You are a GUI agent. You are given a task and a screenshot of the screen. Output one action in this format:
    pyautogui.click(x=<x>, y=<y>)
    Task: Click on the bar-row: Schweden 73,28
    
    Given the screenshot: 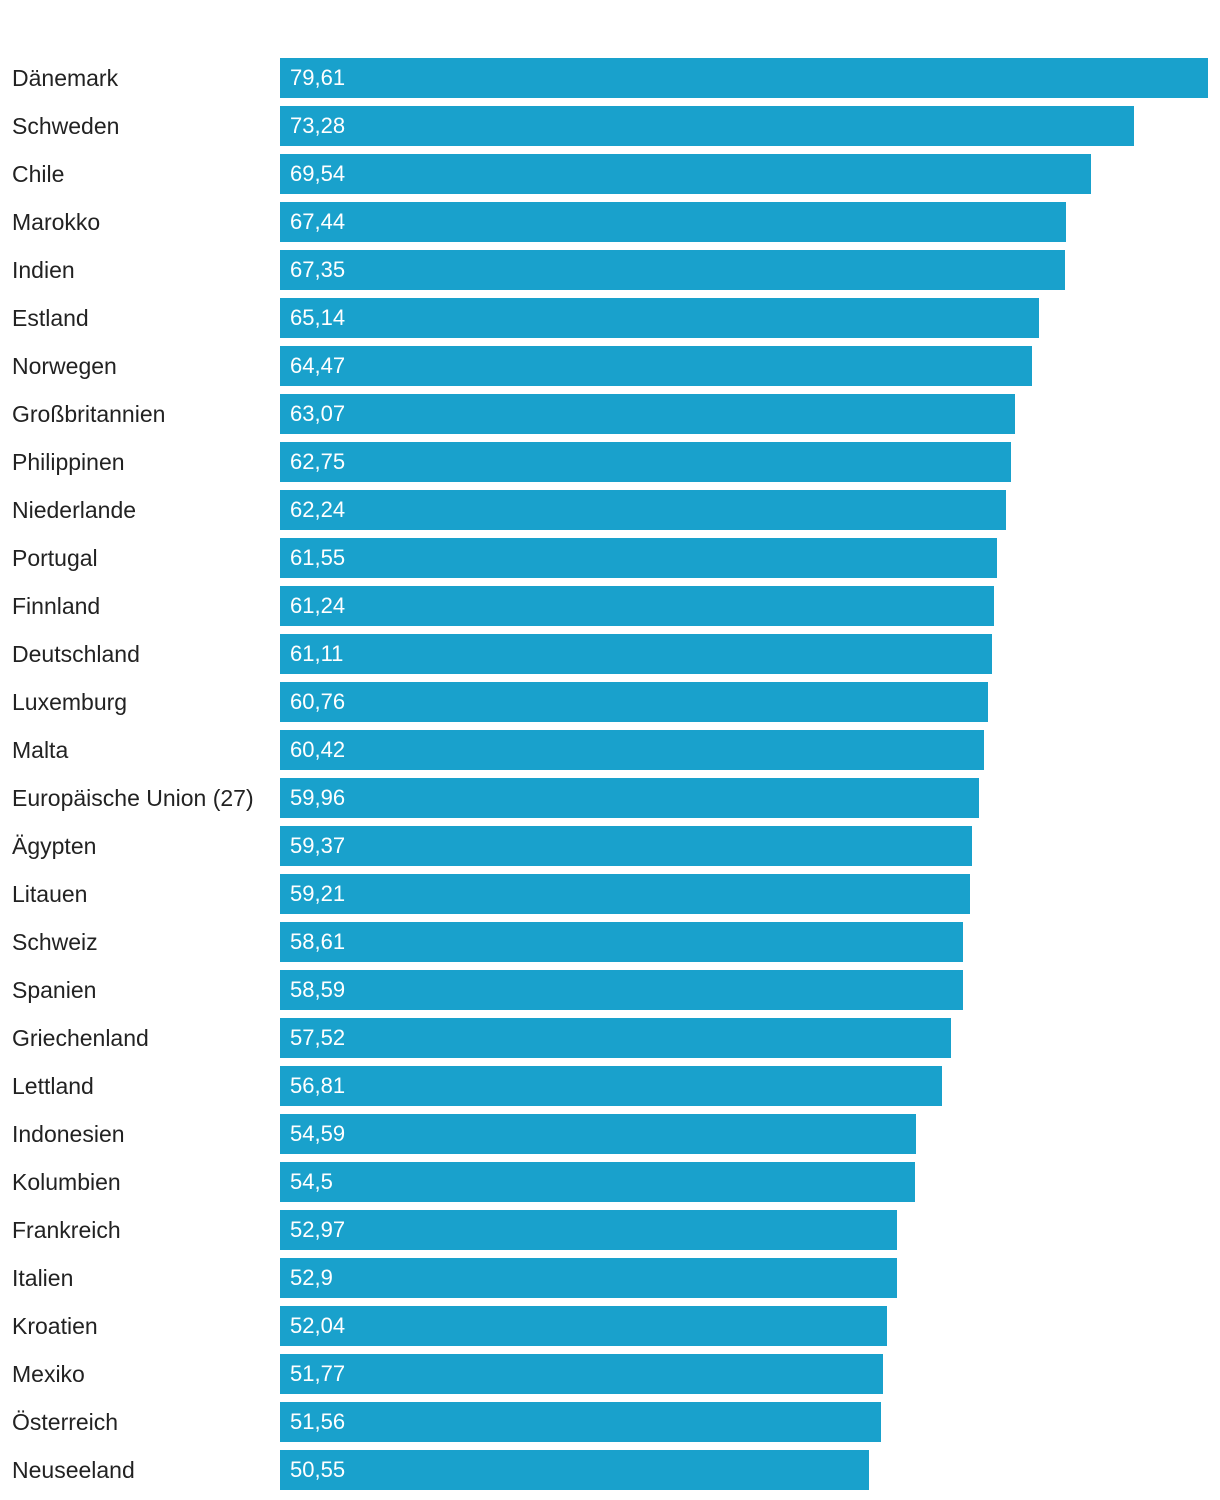 What is the action you would take?
    pyautogui.click(x=610, y=126)
    